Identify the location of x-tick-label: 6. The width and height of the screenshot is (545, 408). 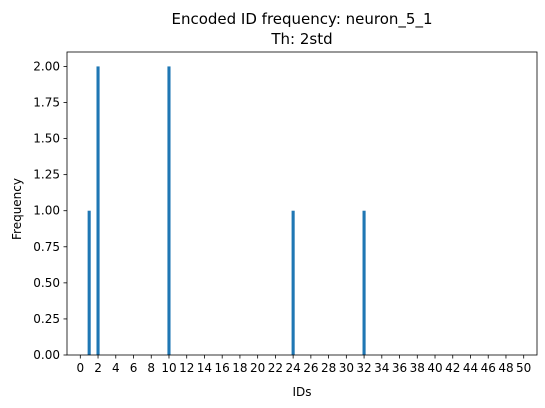
(134, 368).